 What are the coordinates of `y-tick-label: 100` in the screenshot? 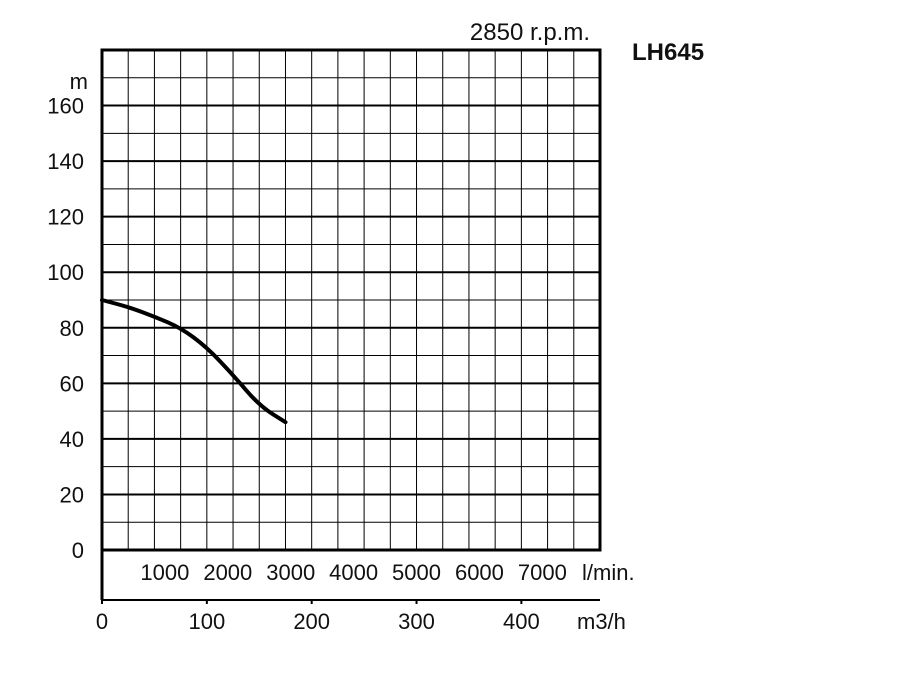 It's located at (65, 272).